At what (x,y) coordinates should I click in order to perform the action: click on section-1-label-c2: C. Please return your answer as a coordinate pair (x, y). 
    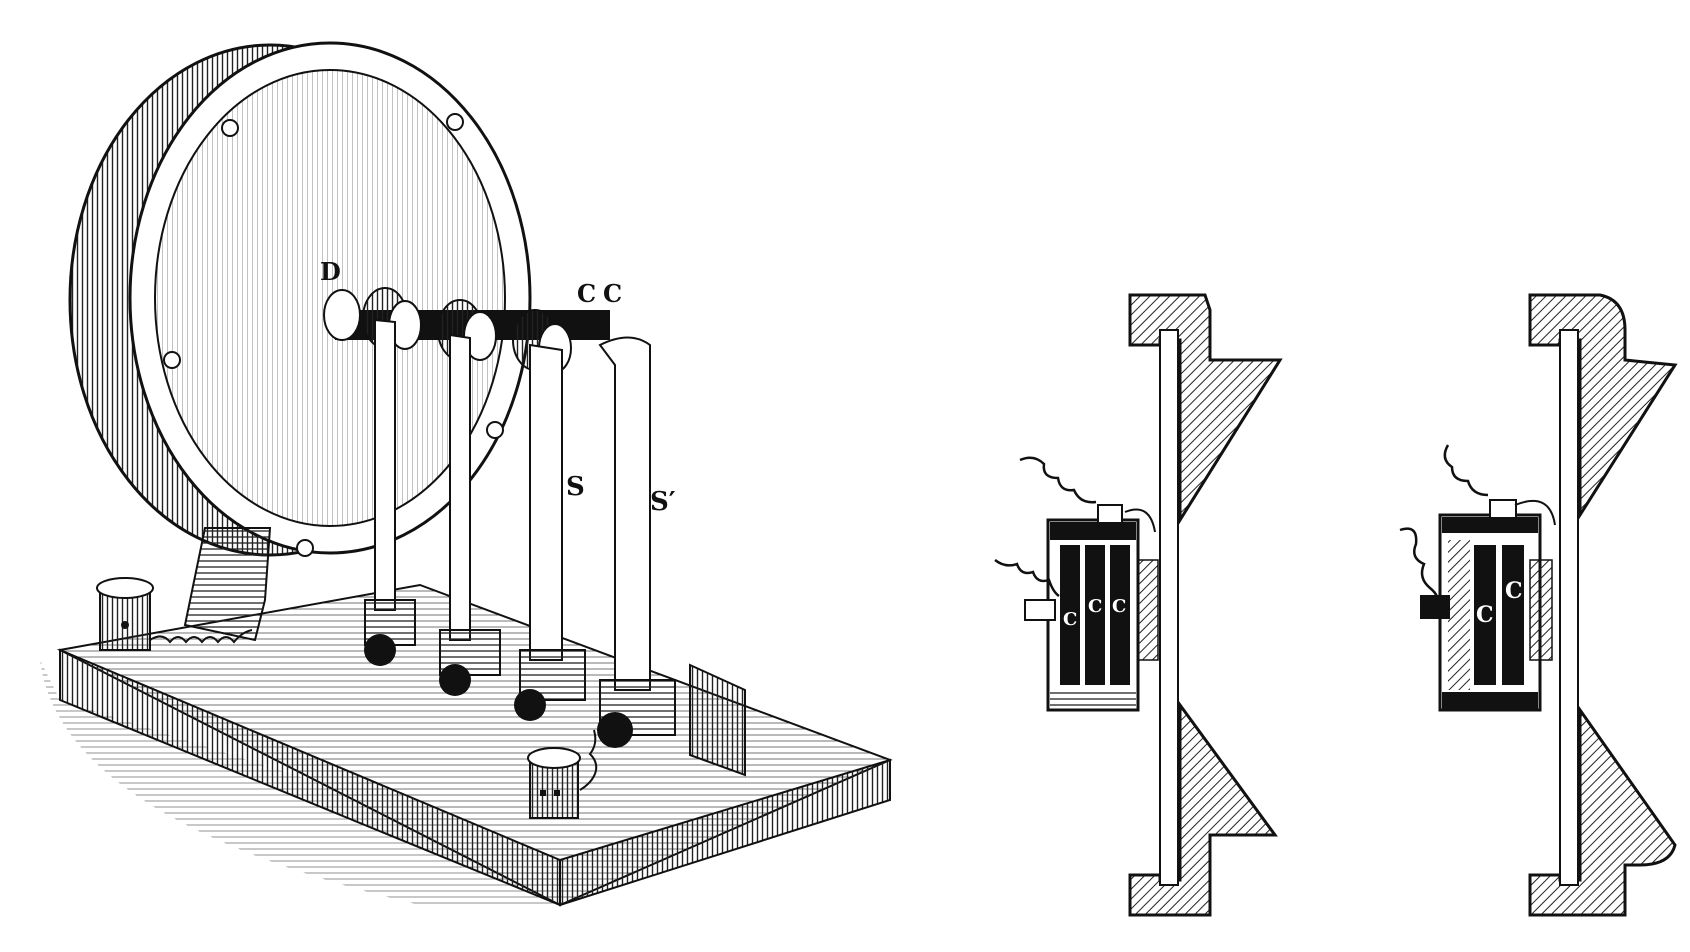
    Looking at the image, I should click on (1095, 606).